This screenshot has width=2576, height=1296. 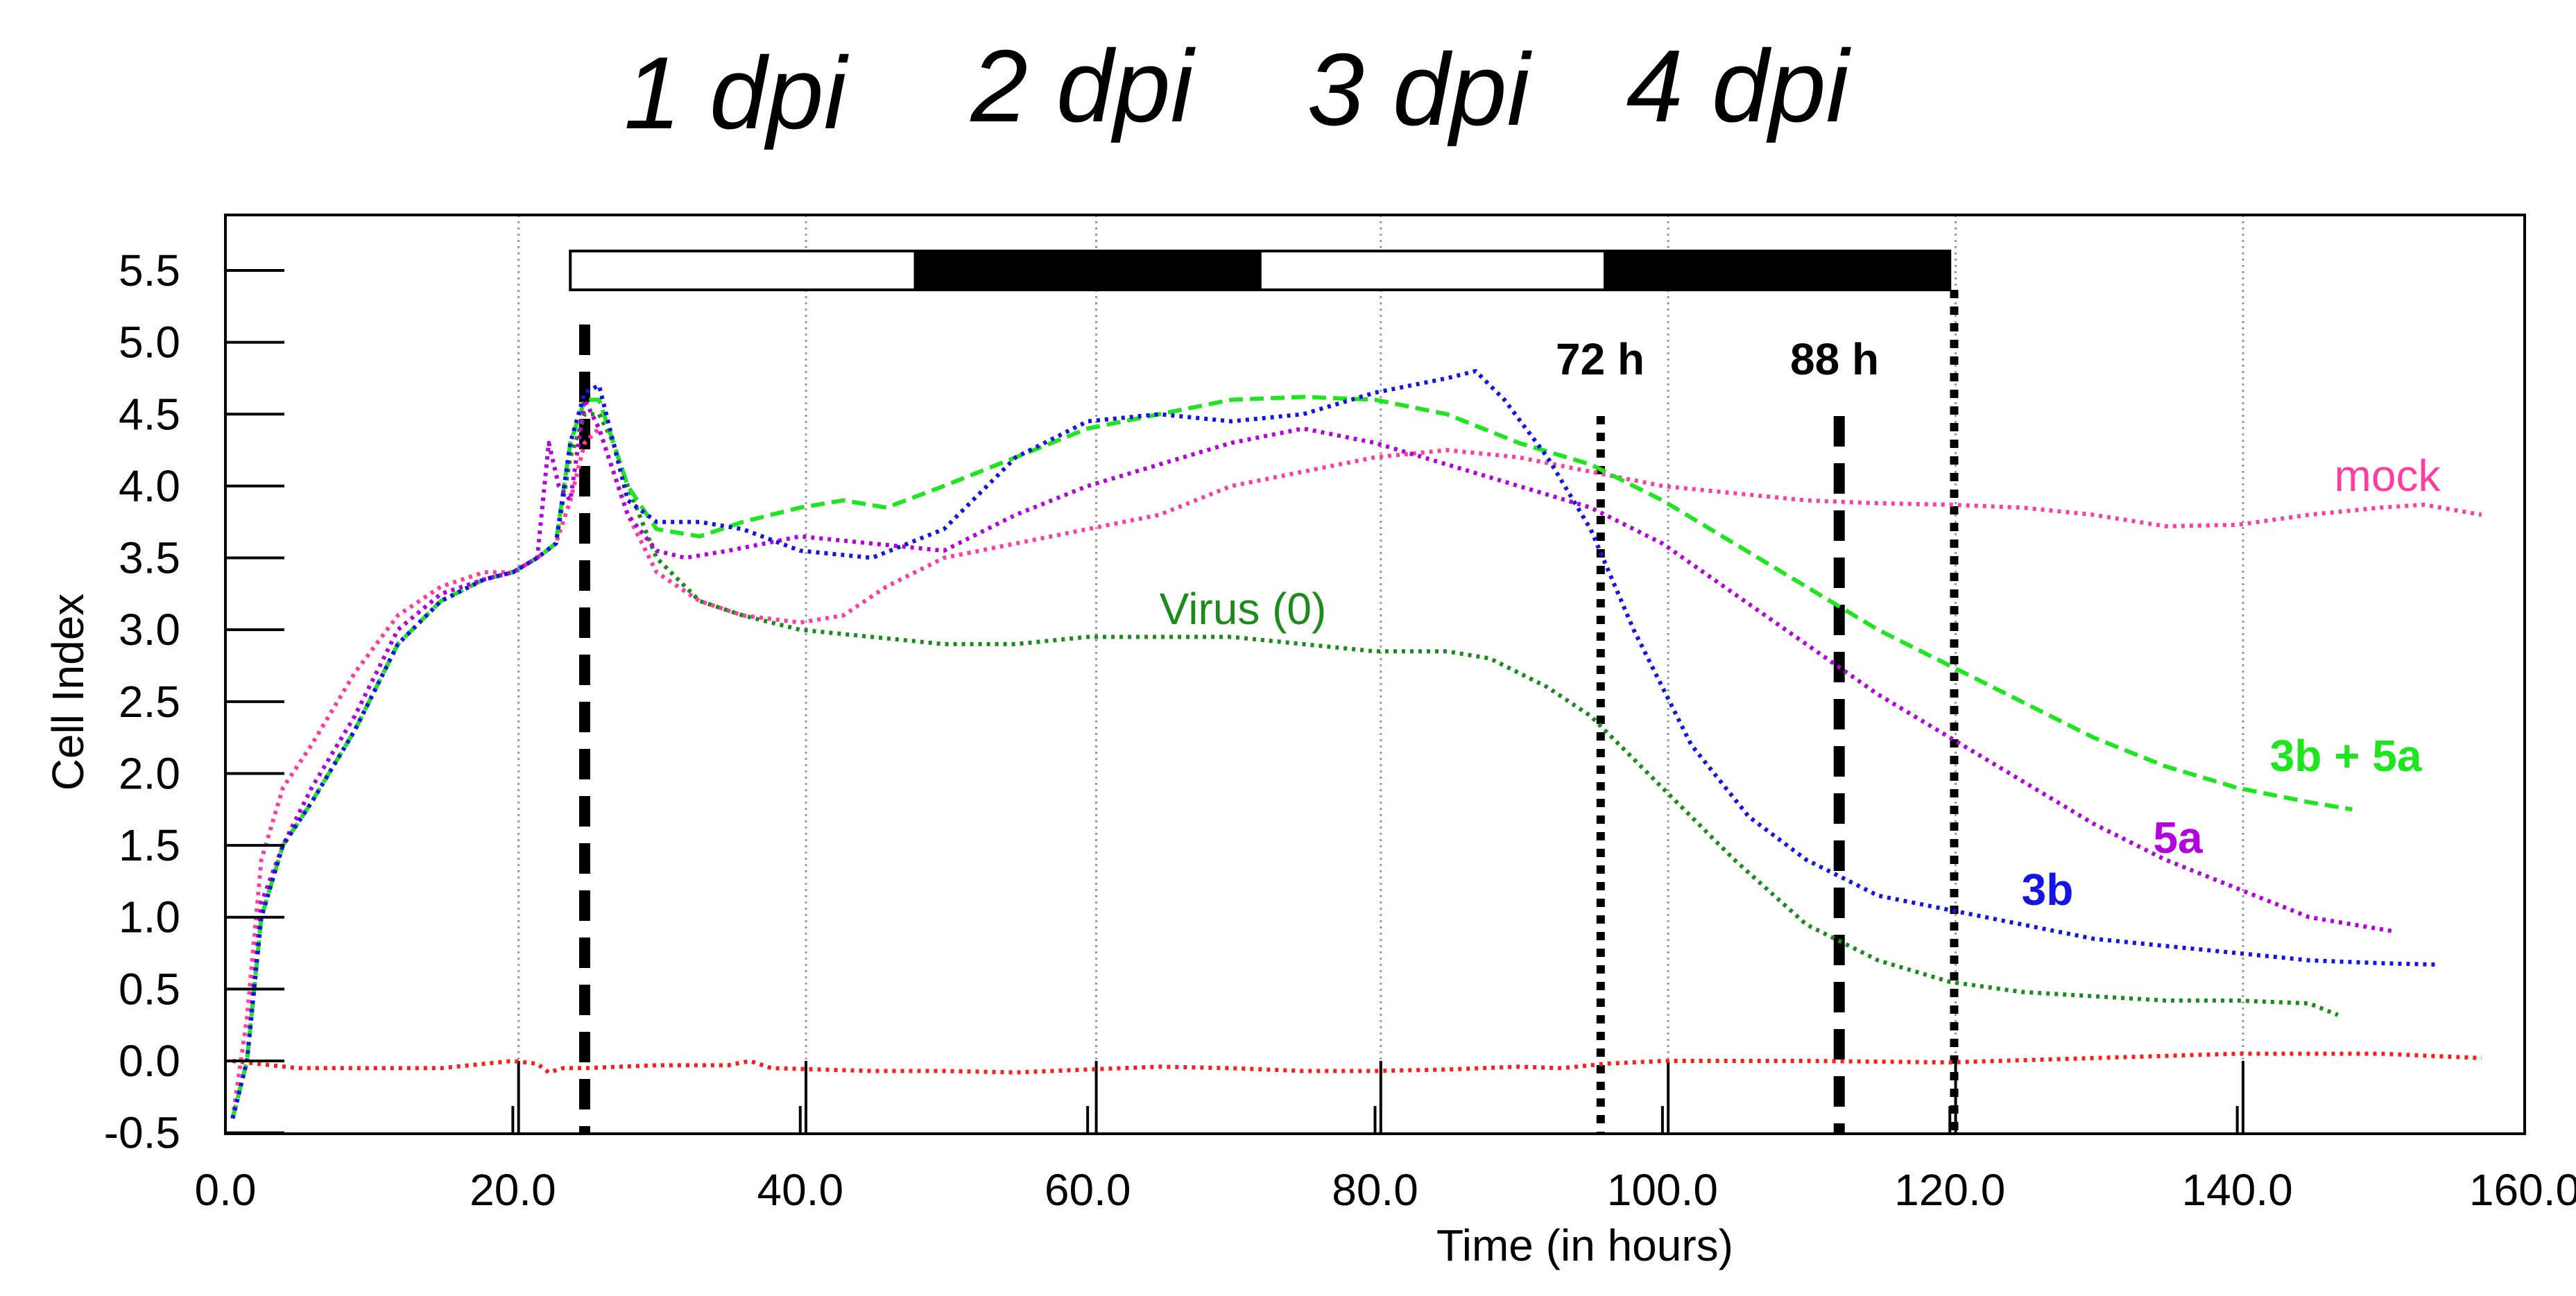 I want to click on light-dark-bar, so click(x=1260, y=270).